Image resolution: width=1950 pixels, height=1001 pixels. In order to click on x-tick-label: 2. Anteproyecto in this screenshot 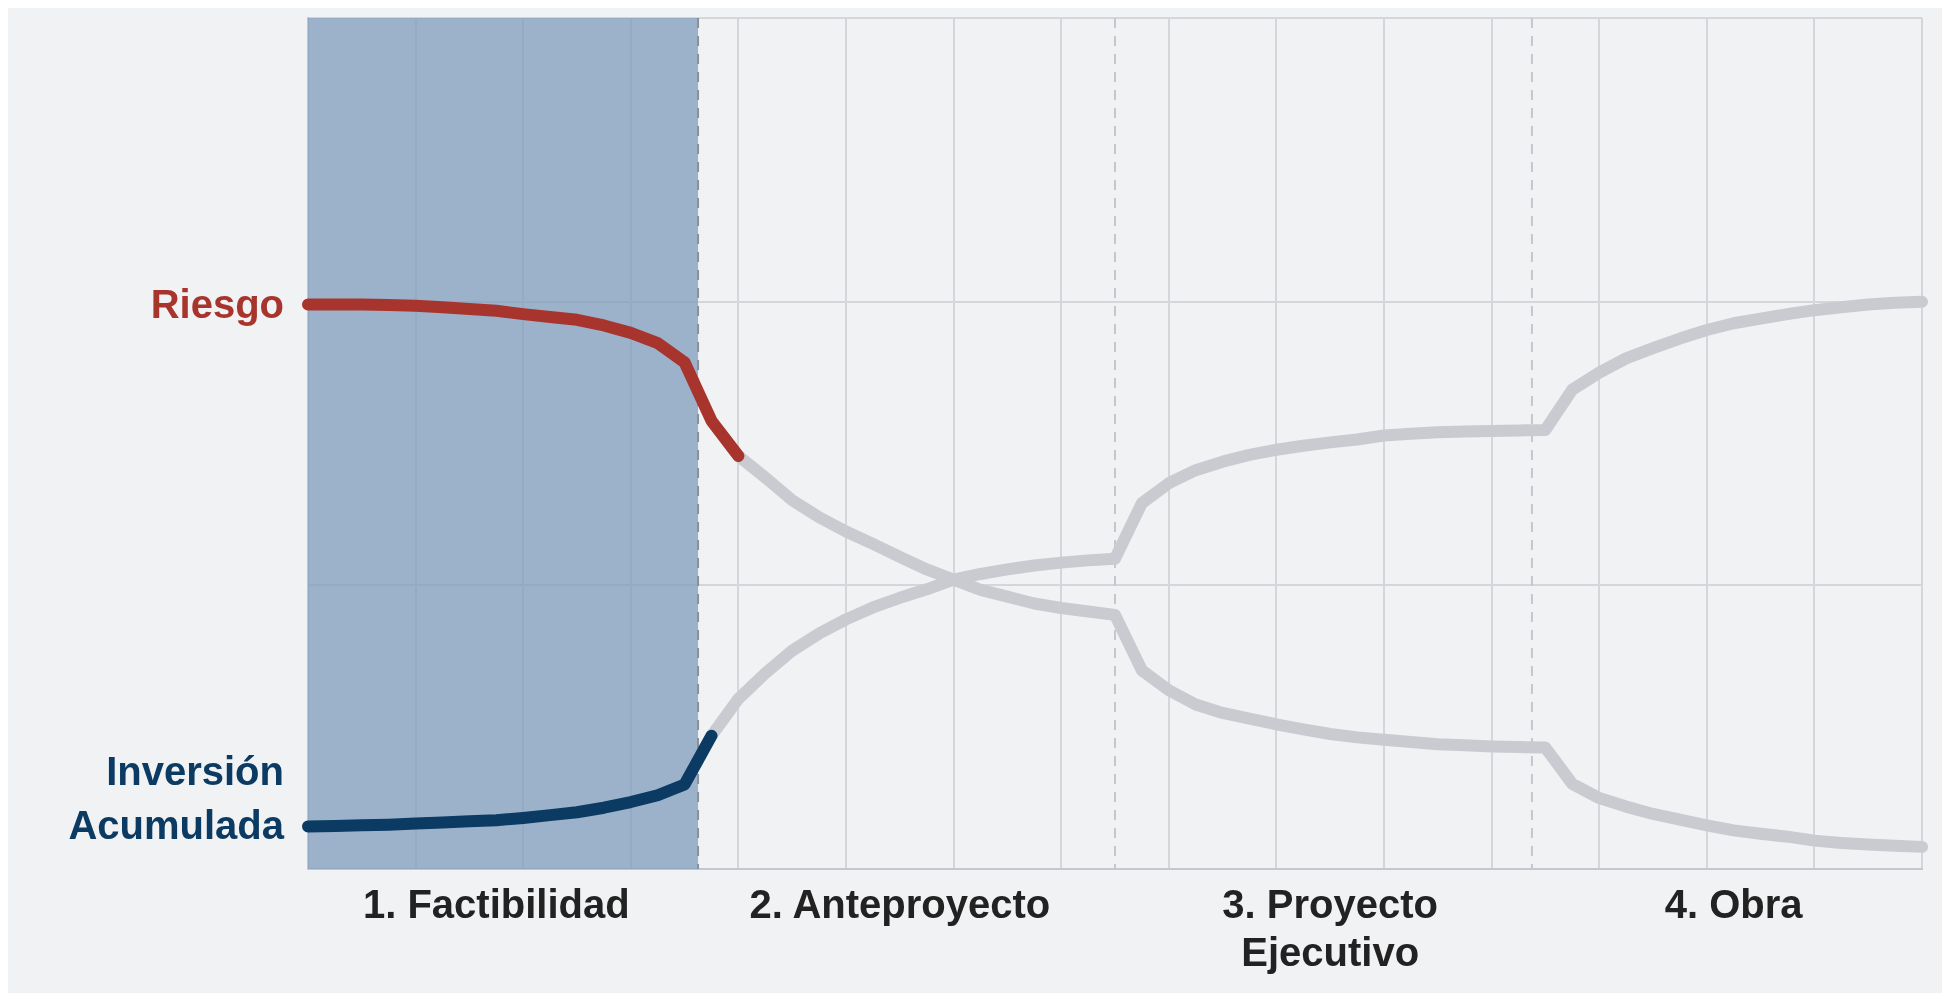, I will do `click(900, 904)`.